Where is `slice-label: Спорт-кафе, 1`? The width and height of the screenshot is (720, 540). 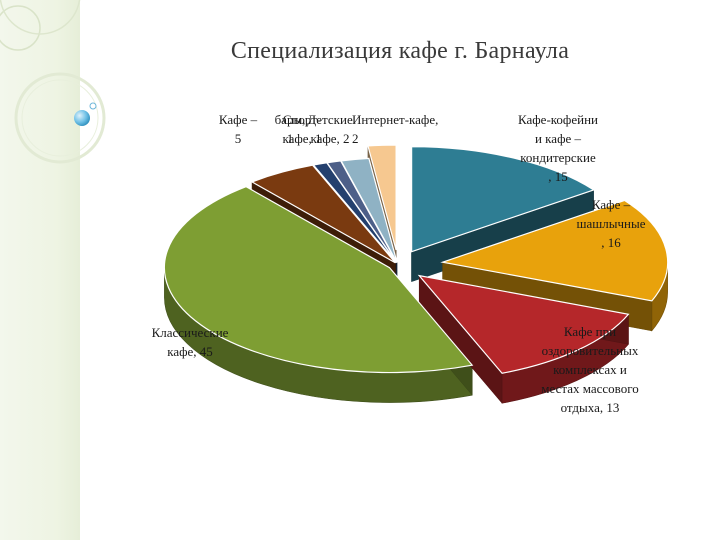
slice-label: Спорт-кафе, 1 is located at coordinates (301, 129).